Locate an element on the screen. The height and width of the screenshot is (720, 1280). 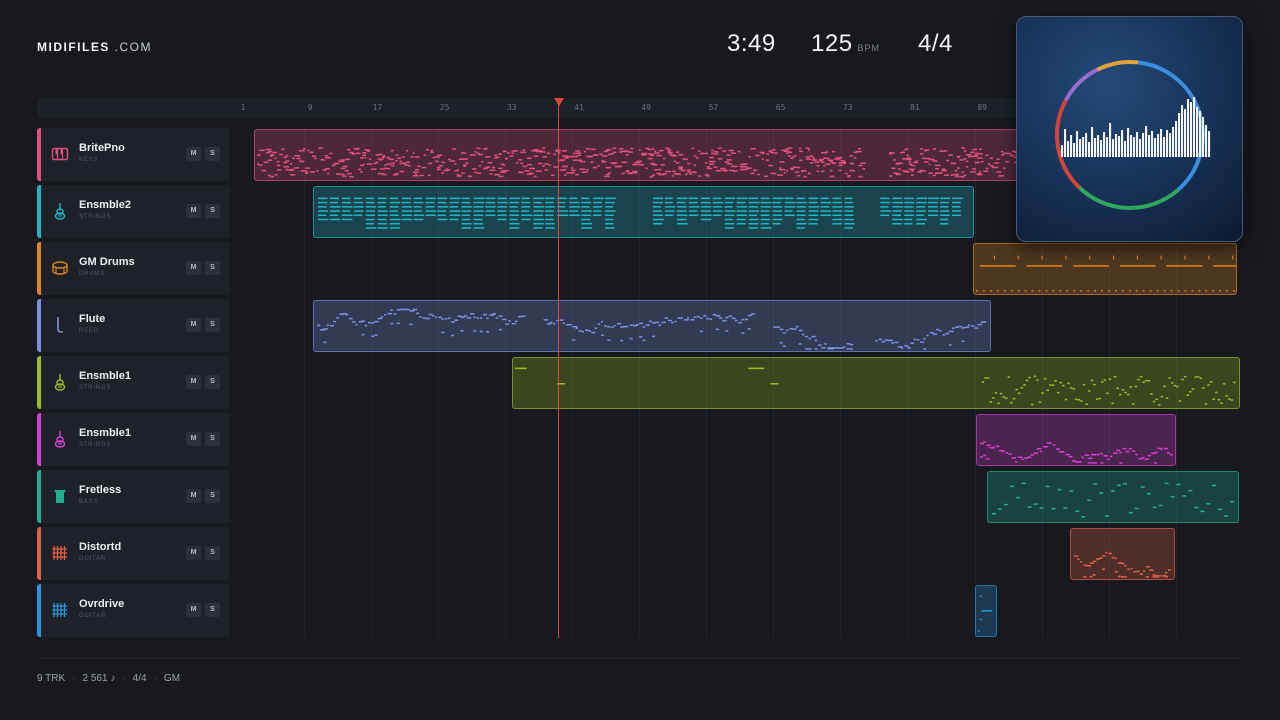
playhead-line is located at coordinates (558, 369).